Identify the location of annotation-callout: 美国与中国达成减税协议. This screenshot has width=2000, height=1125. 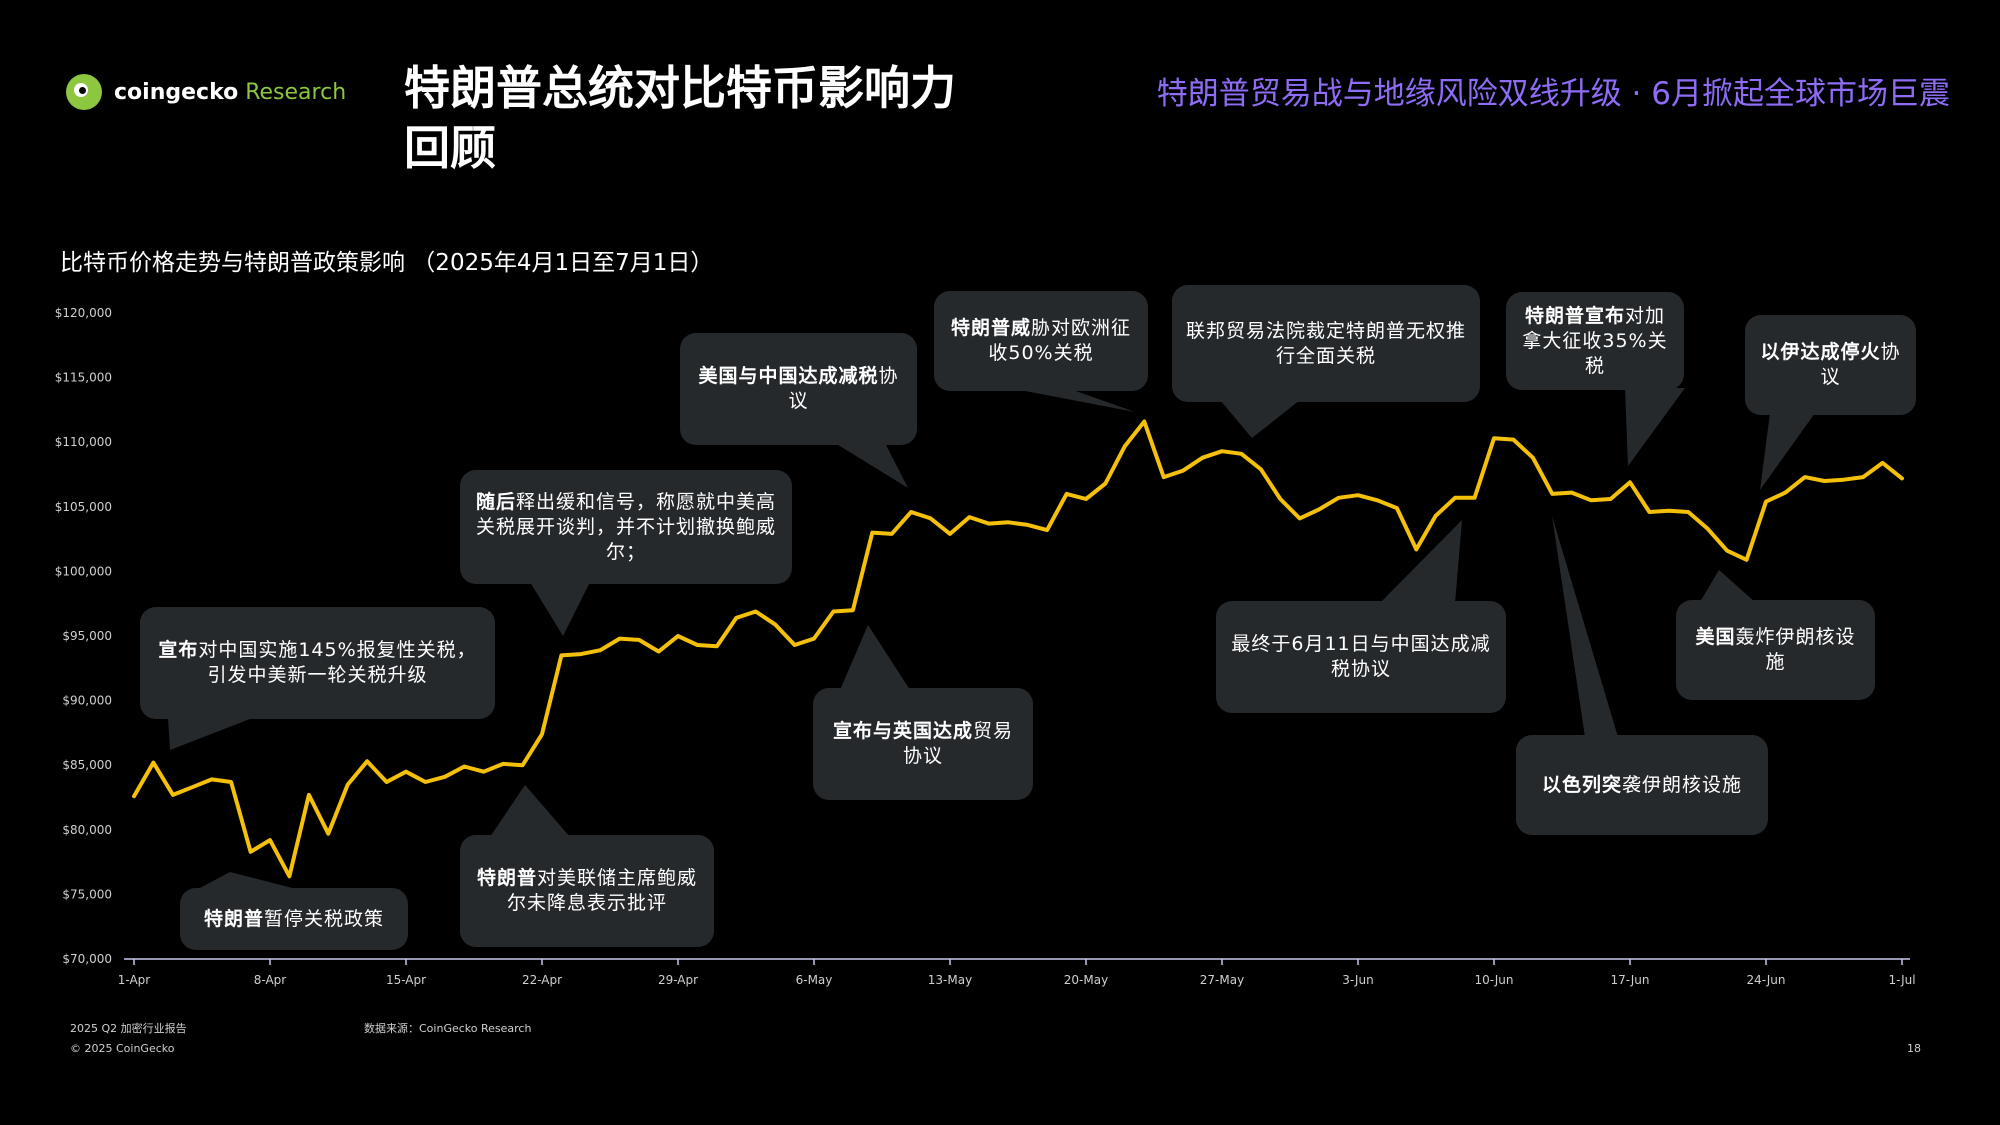
(798, 389).